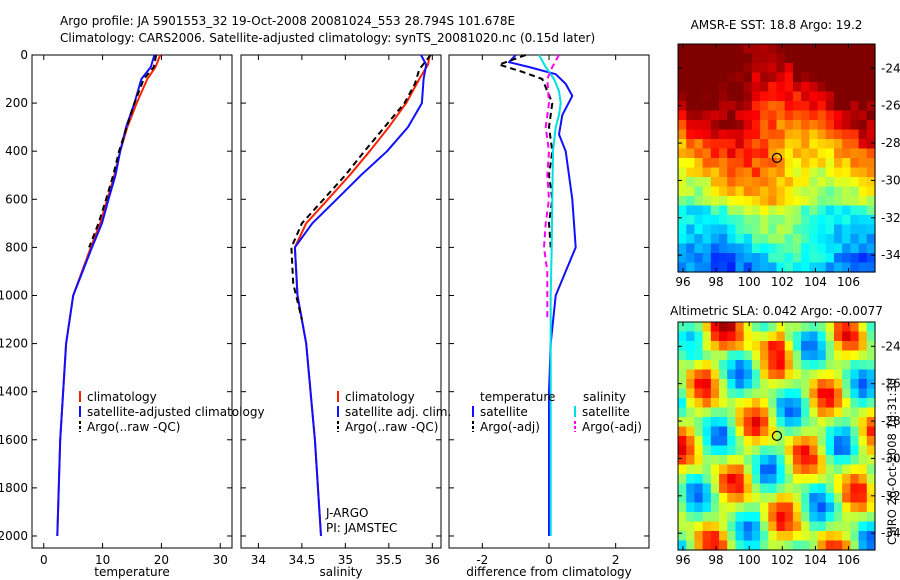 The image size is (900, 580). I want to click on map-title: Altimetric SLA: 0.042 Argo: -0.0077, so click(776, 311).